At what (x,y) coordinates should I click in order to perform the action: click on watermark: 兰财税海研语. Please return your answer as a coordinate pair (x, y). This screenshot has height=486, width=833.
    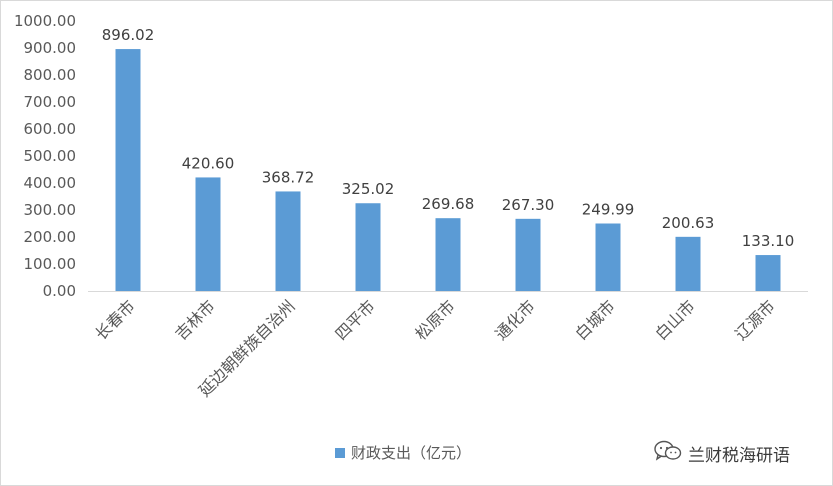
    Looking at the image, I should click on (722, 453).